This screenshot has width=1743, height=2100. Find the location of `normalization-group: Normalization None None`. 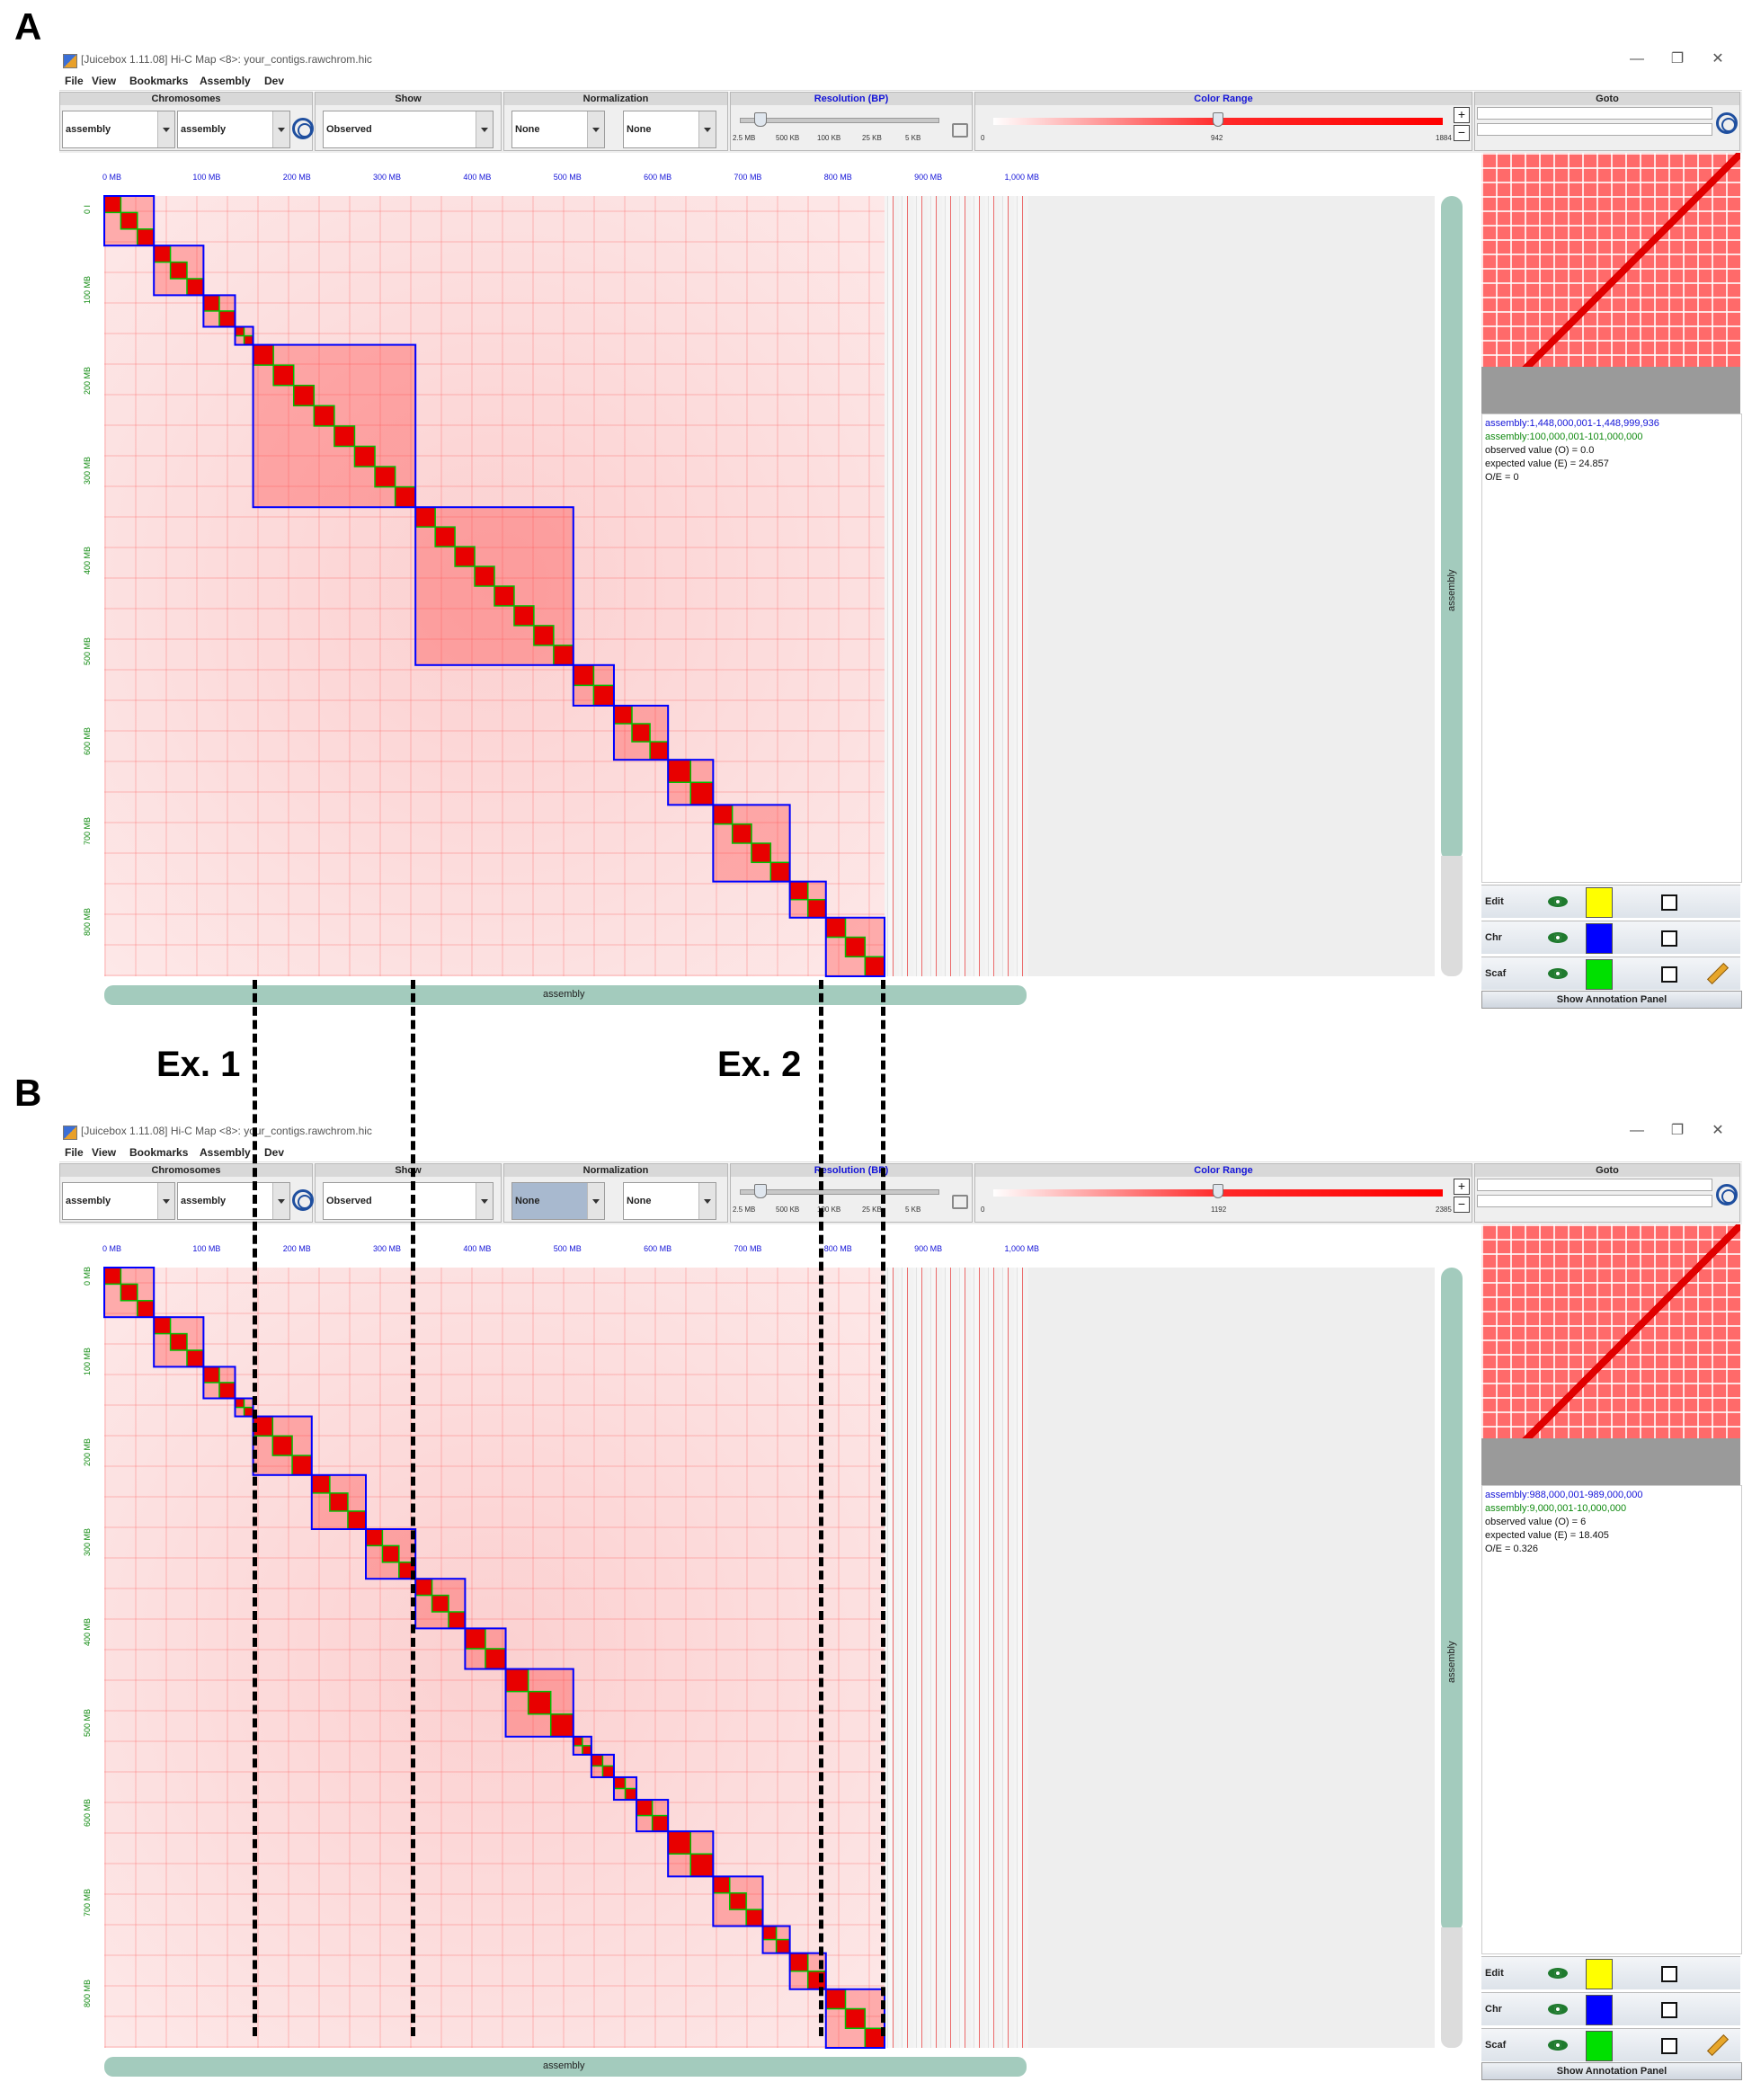

normalization-group: Normalization None None is located at coordinates (616, 121).